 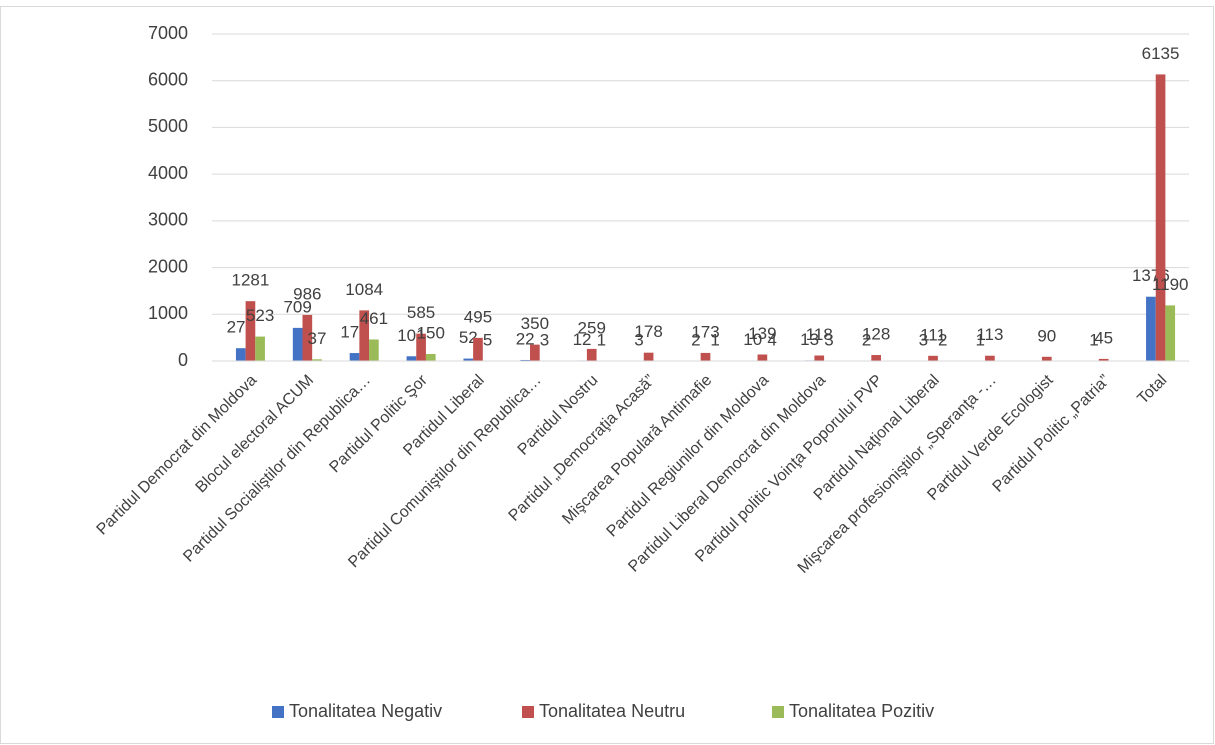 What do you see at coordinates (1103, 337) in the screenshot?
I see `data-label: 45` at bounding box center [1103, 337].